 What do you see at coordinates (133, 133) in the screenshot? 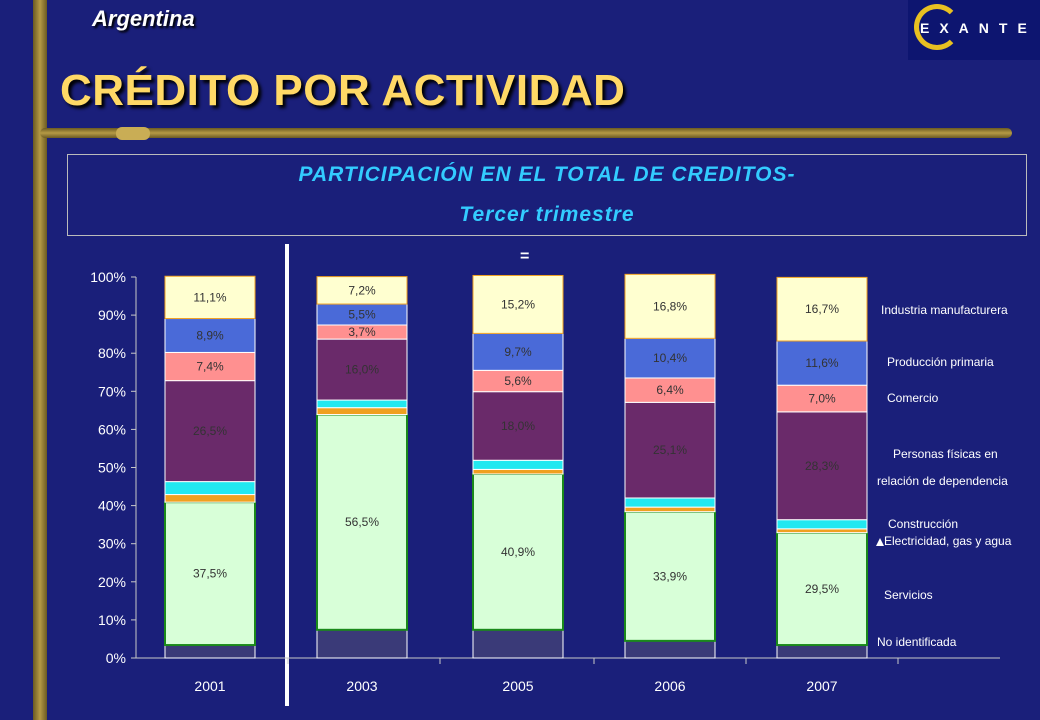
I see `decorative-bar-cap` at bounding box center [133, 133].